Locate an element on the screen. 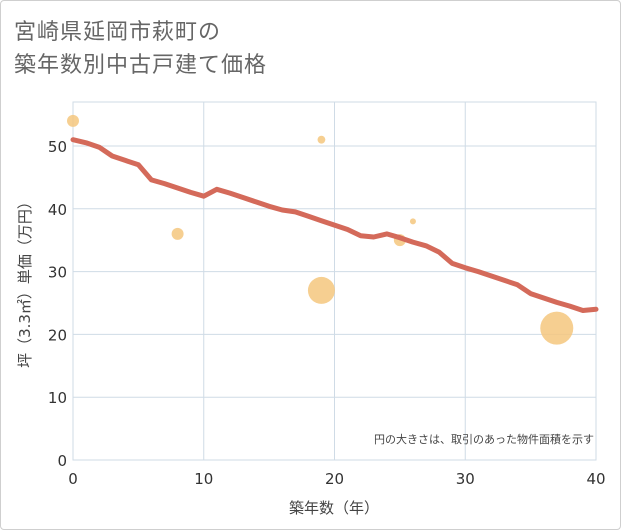 The width and height of the screenshot is (621, 530). y-axis-label: 坪（3.3㎡）単価（万円） is located at coordinates (25, 281).